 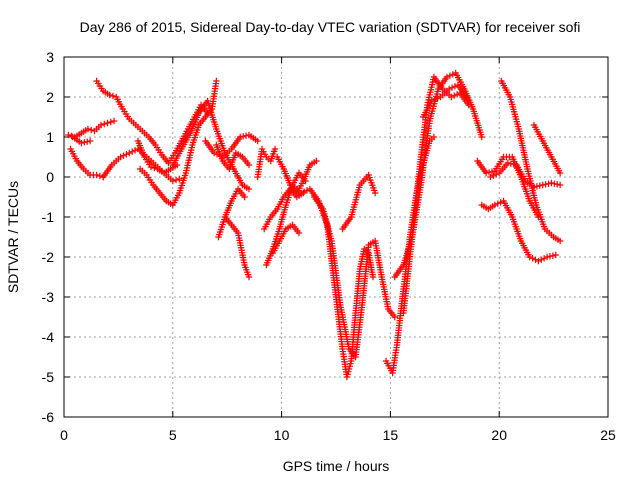 I want to click on x-tick-label: 0, so click(x=64, y=435).